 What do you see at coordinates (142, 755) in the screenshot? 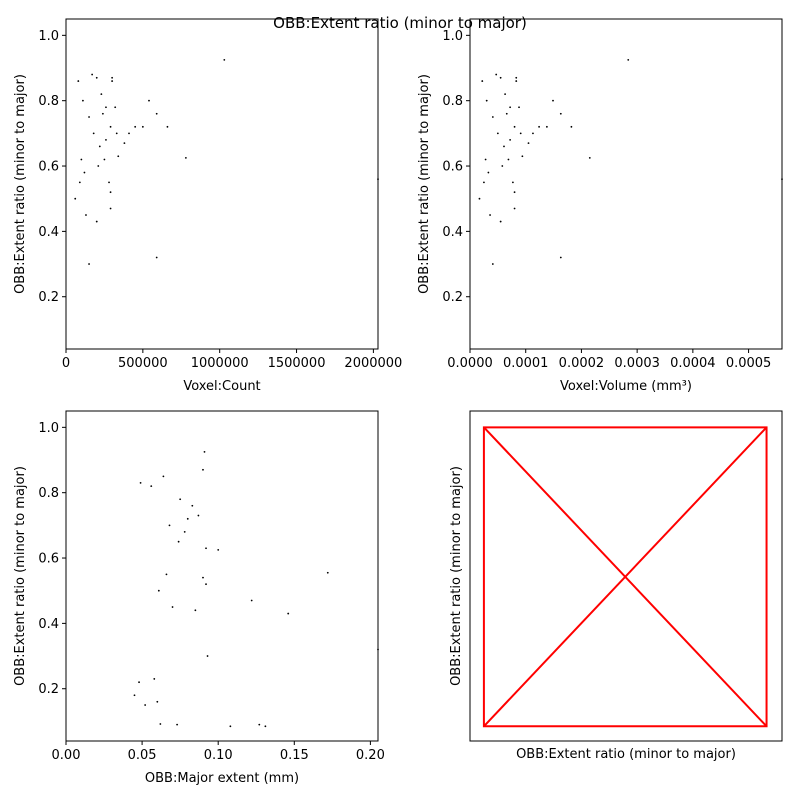
I see `x-tick-label: 0.05` at bounding box center [142, 755].